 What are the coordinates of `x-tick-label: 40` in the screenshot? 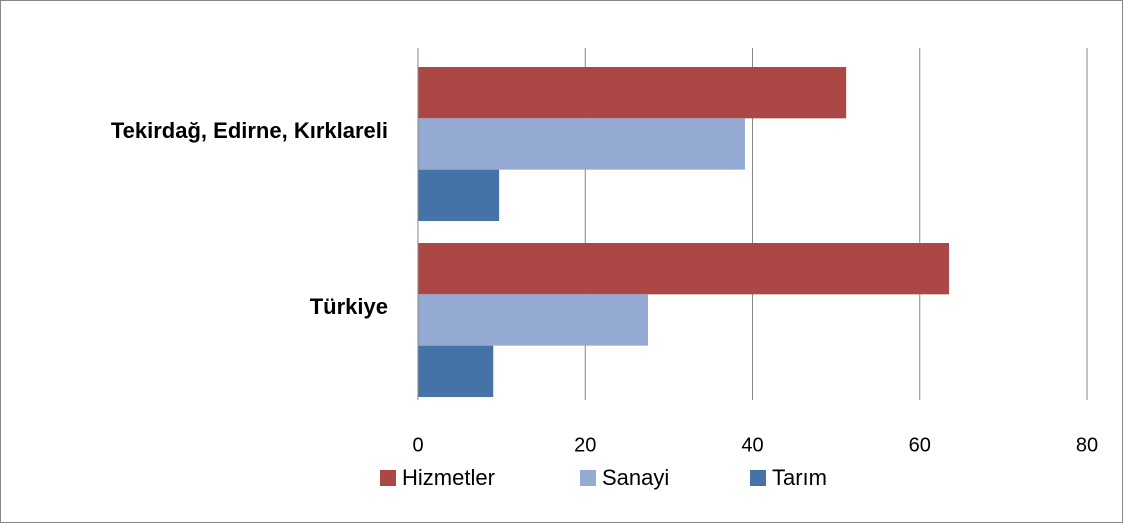 It's located at (752, 445).